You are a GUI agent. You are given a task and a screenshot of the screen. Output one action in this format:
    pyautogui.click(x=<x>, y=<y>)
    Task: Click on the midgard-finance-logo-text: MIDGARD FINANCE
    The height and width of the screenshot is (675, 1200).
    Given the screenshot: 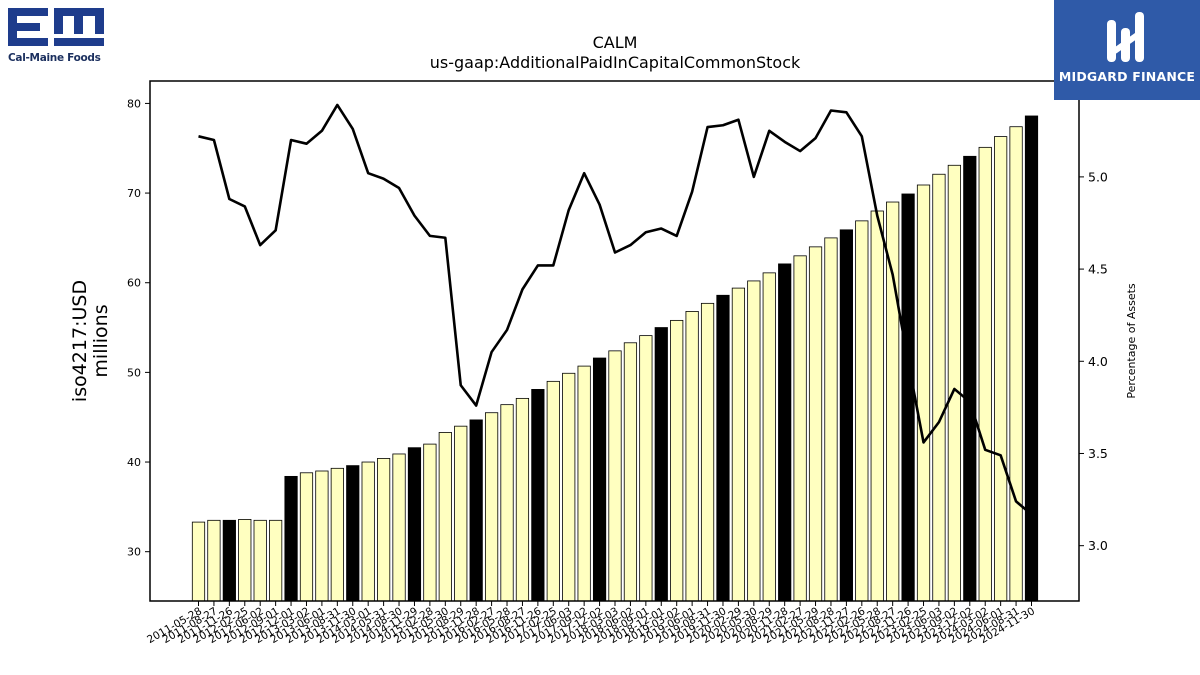 What is the action you would take?
    pyautogui.click(x=1127, y=76)
    